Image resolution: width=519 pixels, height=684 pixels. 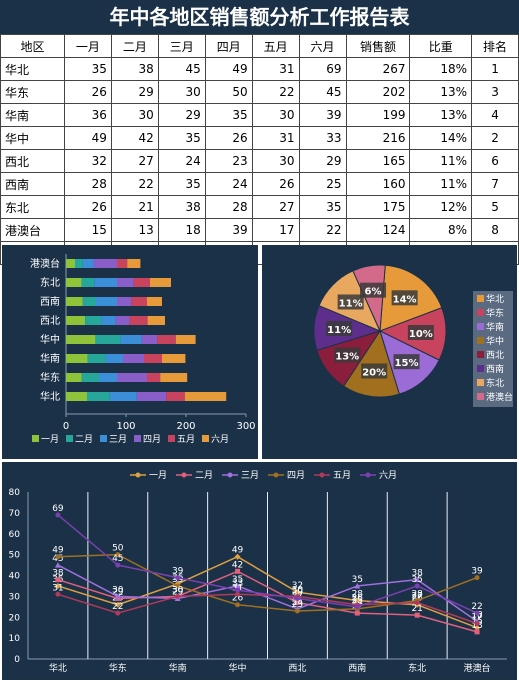 What do you see at coordinates (181, 184) in the screenshot?
I see `table-cell: 35` at bounding box center [181, 184].